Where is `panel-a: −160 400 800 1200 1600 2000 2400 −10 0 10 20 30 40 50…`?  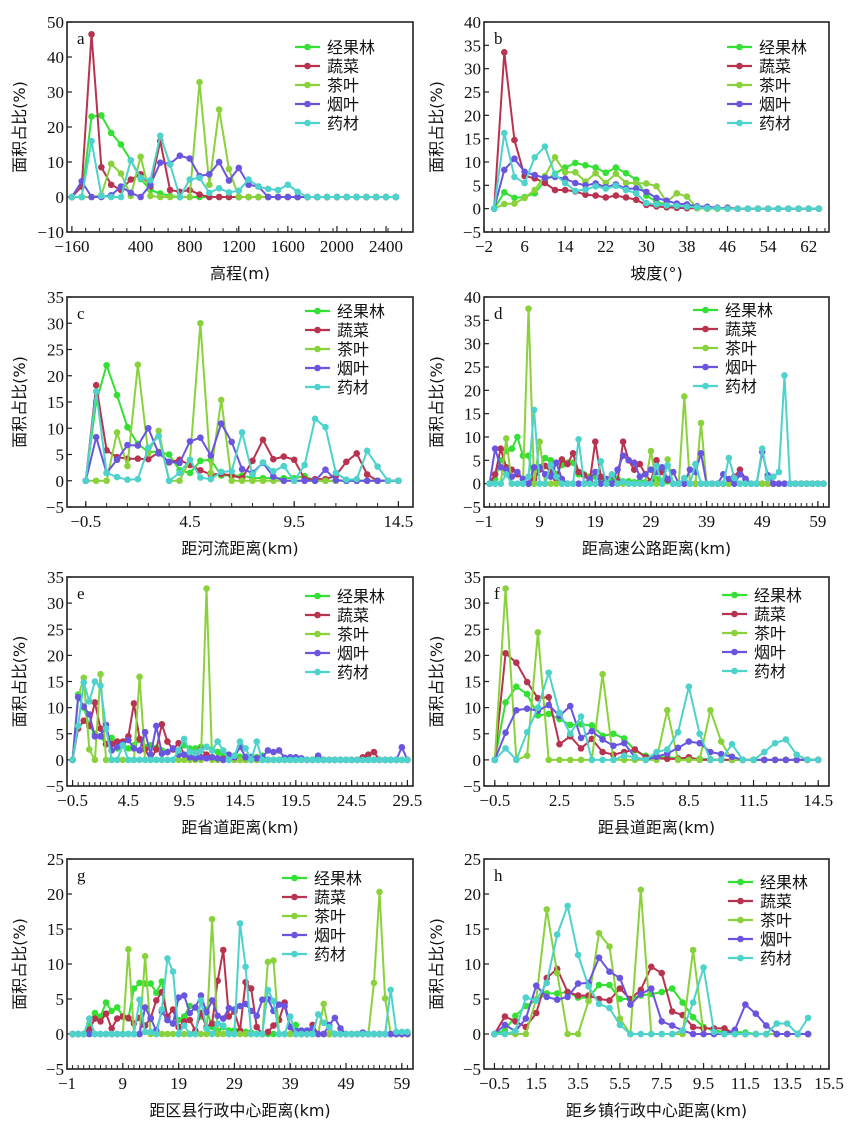 panel-a: −160 400 800 1200 1600 2000 2400 −10 0 10 20 30 40 50… is located at coordinates (212, 148).